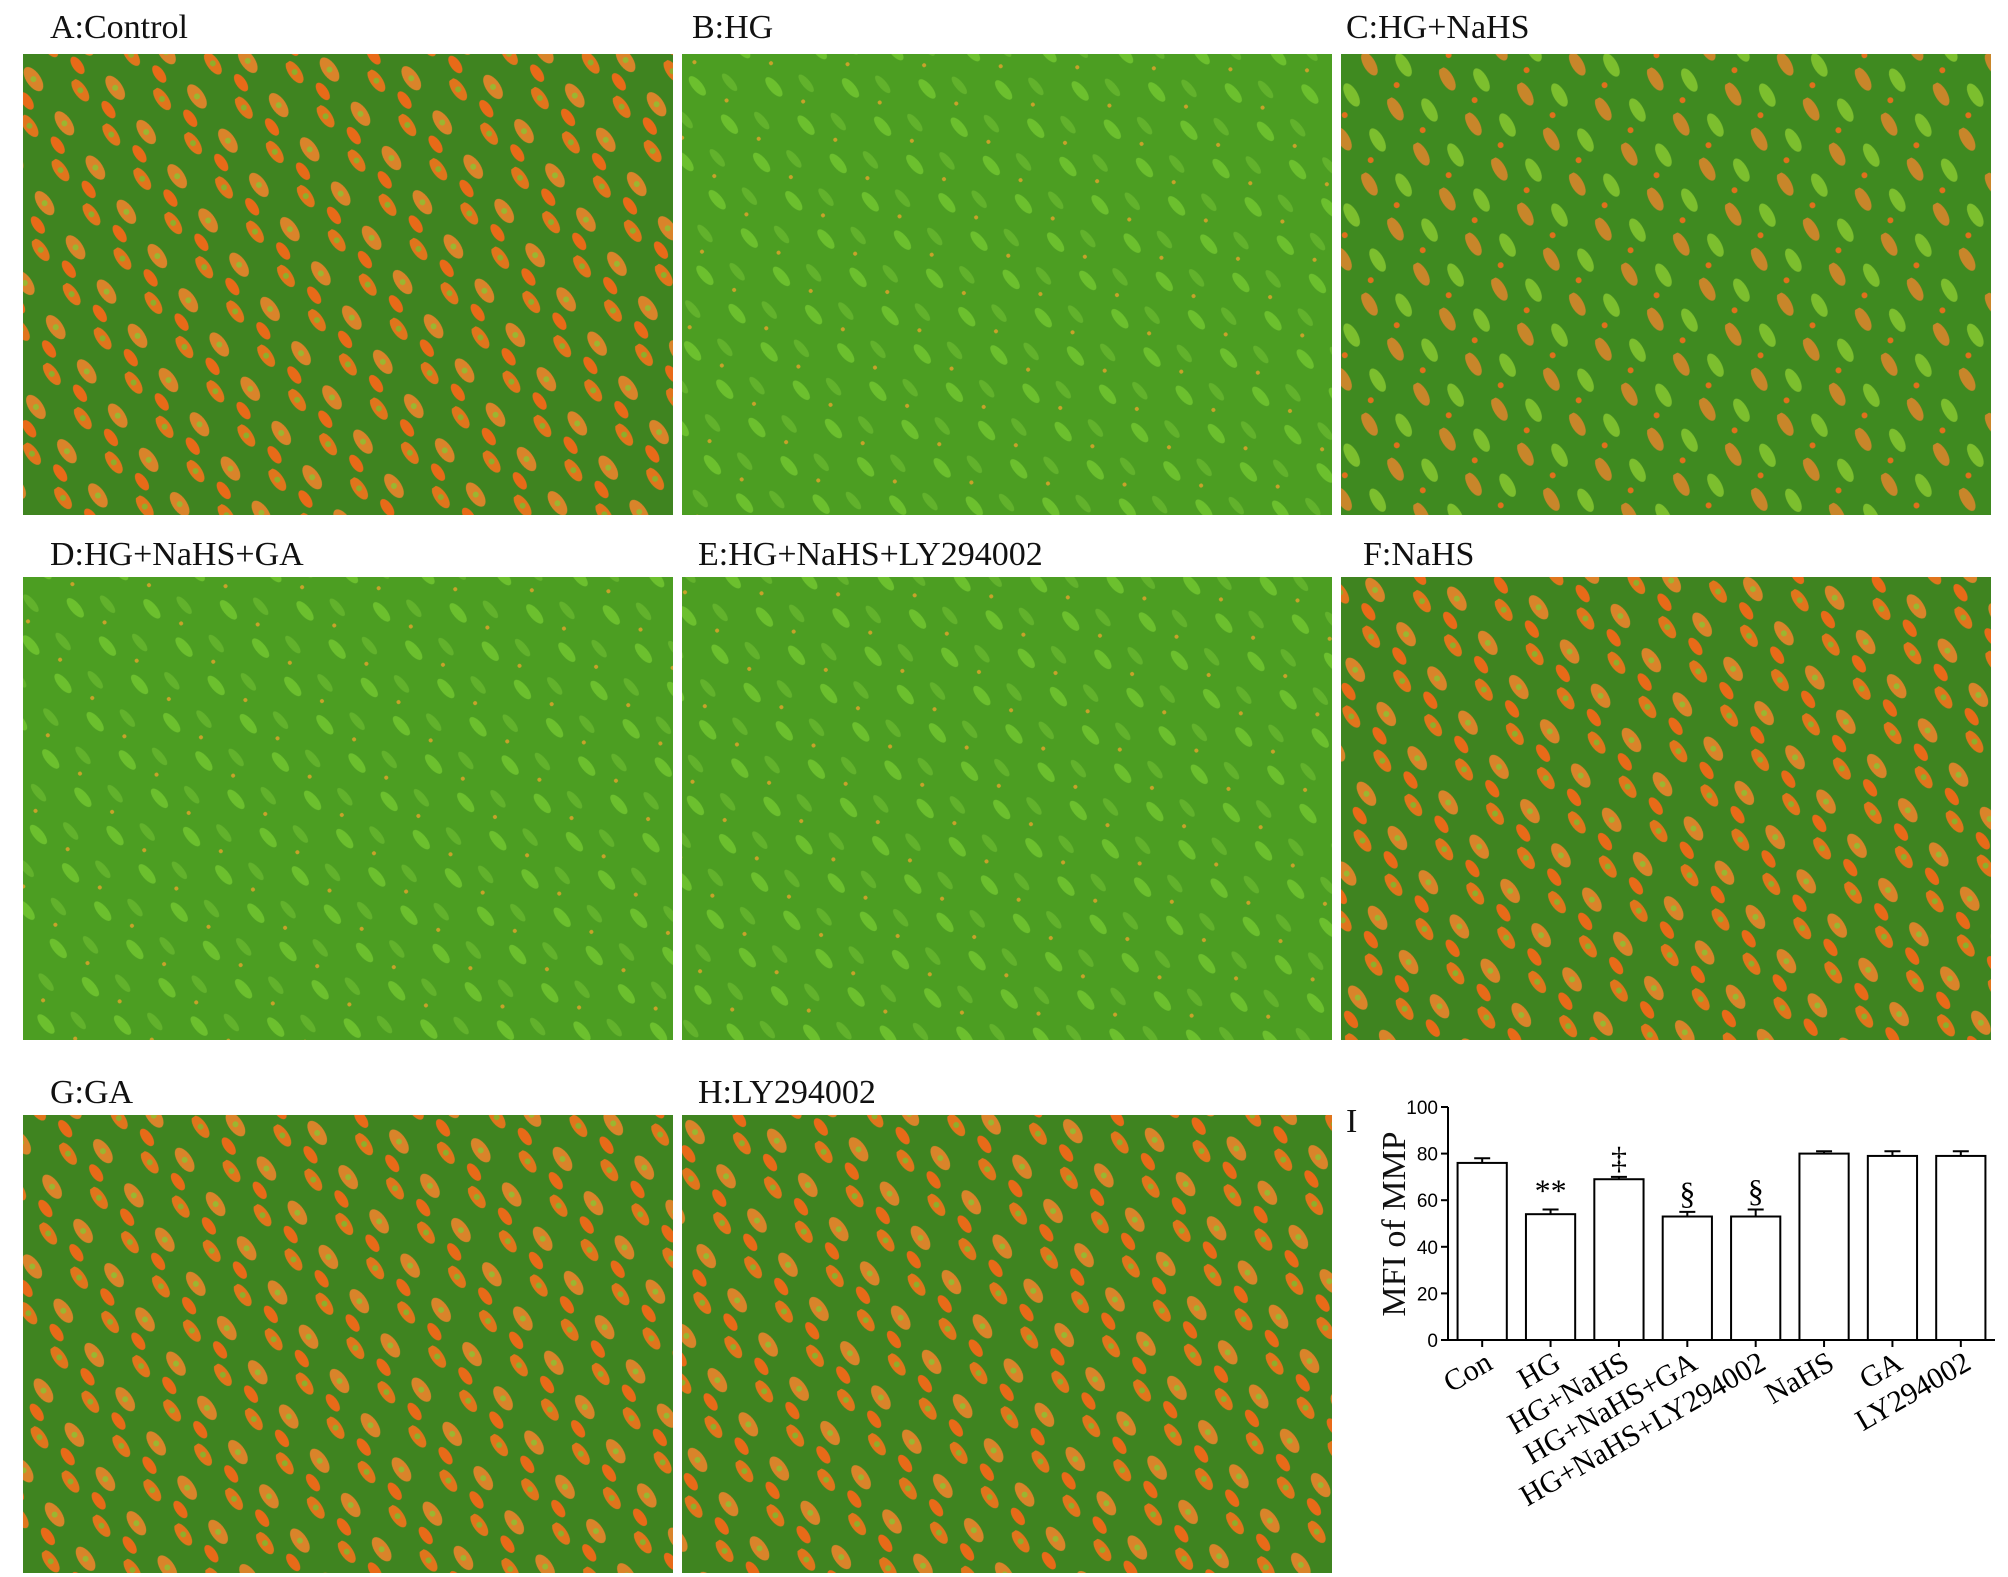 This screenshot has width=2008, height=1577. I want to click on y-tick-label: 80, so click(1427, 1155).